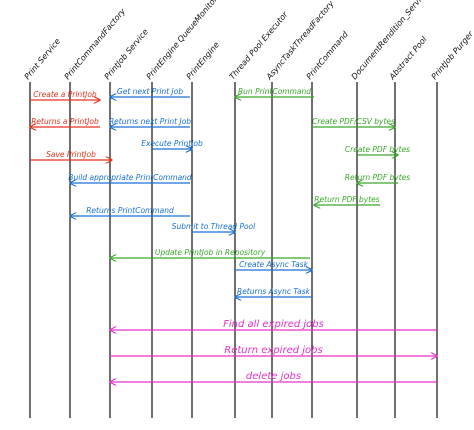 The width and height of the screenshot is (474, 430). What do you see at coordinates (452, 55) in the screenshot?
I see `participant-label: PrintJob Purger` at bounding box center [452, 55].